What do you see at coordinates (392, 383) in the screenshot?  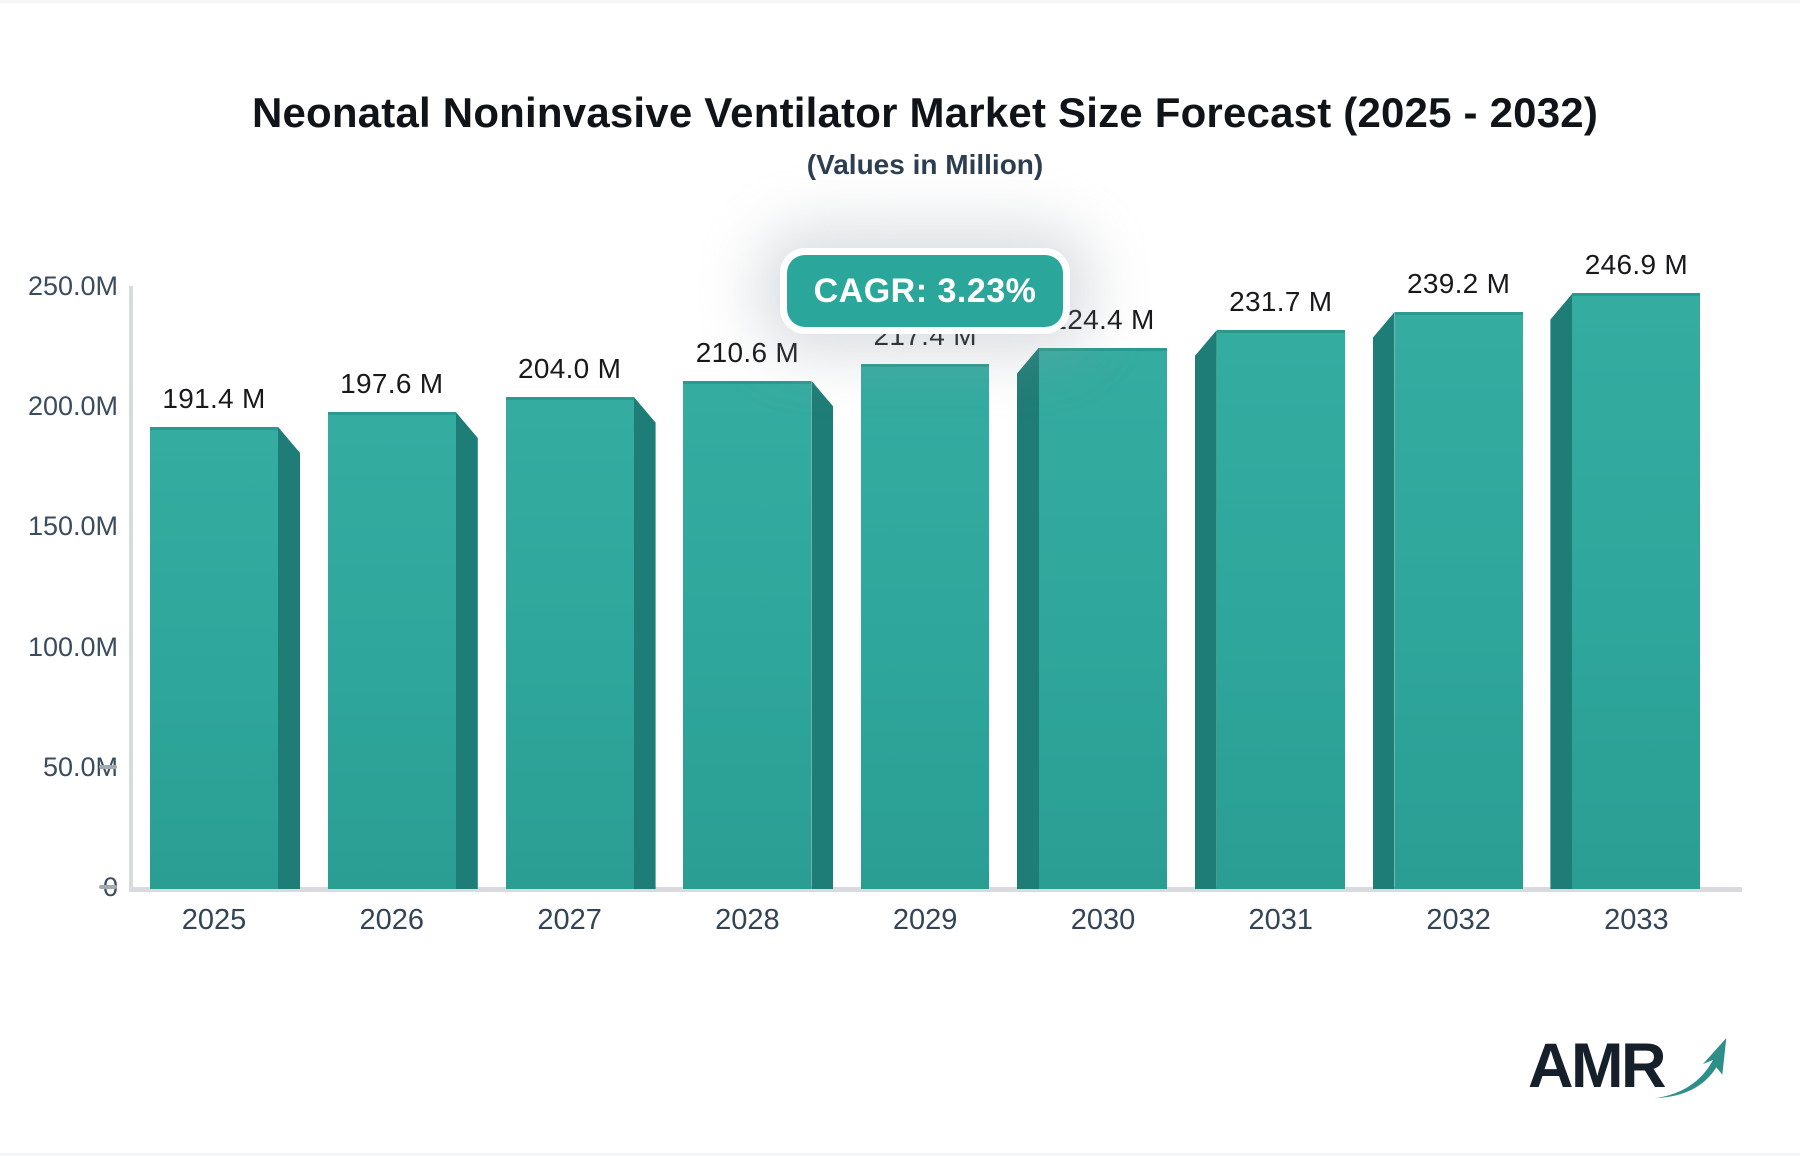 I see `bar-value-label-2026: 197.6 M` at bounding box center [392, 383].